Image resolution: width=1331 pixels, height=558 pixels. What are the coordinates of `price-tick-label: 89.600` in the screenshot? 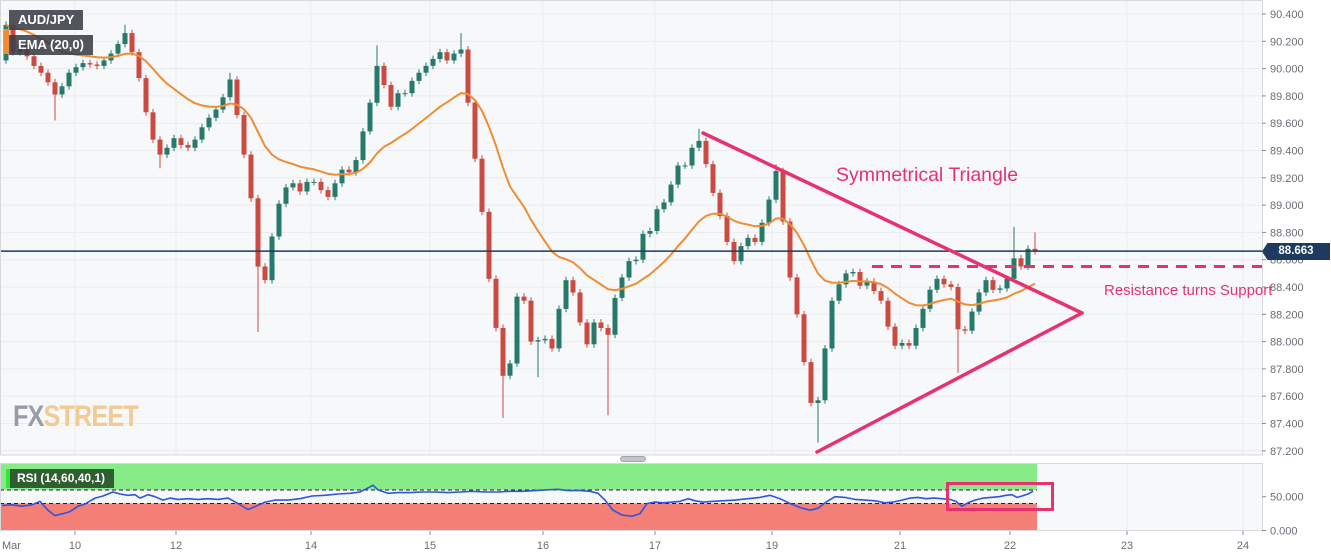 It's located at (1287, 124).